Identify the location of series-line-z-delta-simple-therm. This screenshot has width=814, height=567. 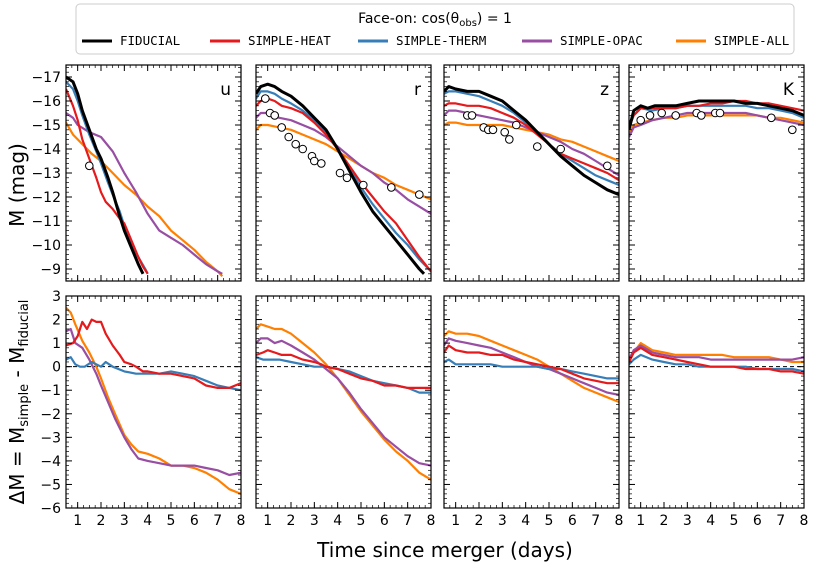
(531, 369).